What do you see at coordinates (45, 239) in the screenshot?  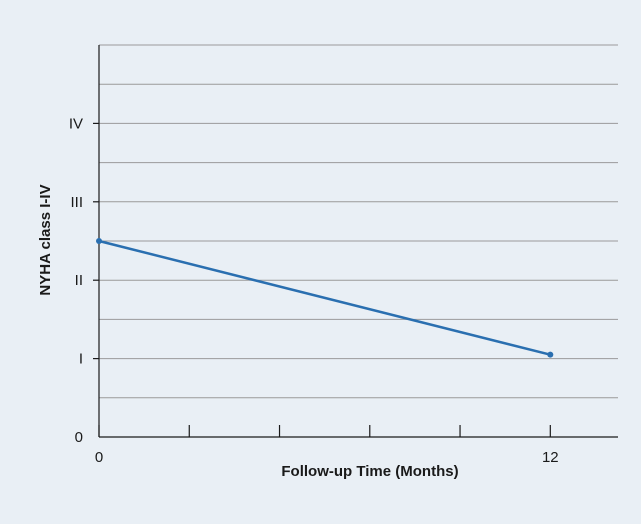 I see `y-axis-label: NYHA class I-IV` at bounding box center [45, 239].